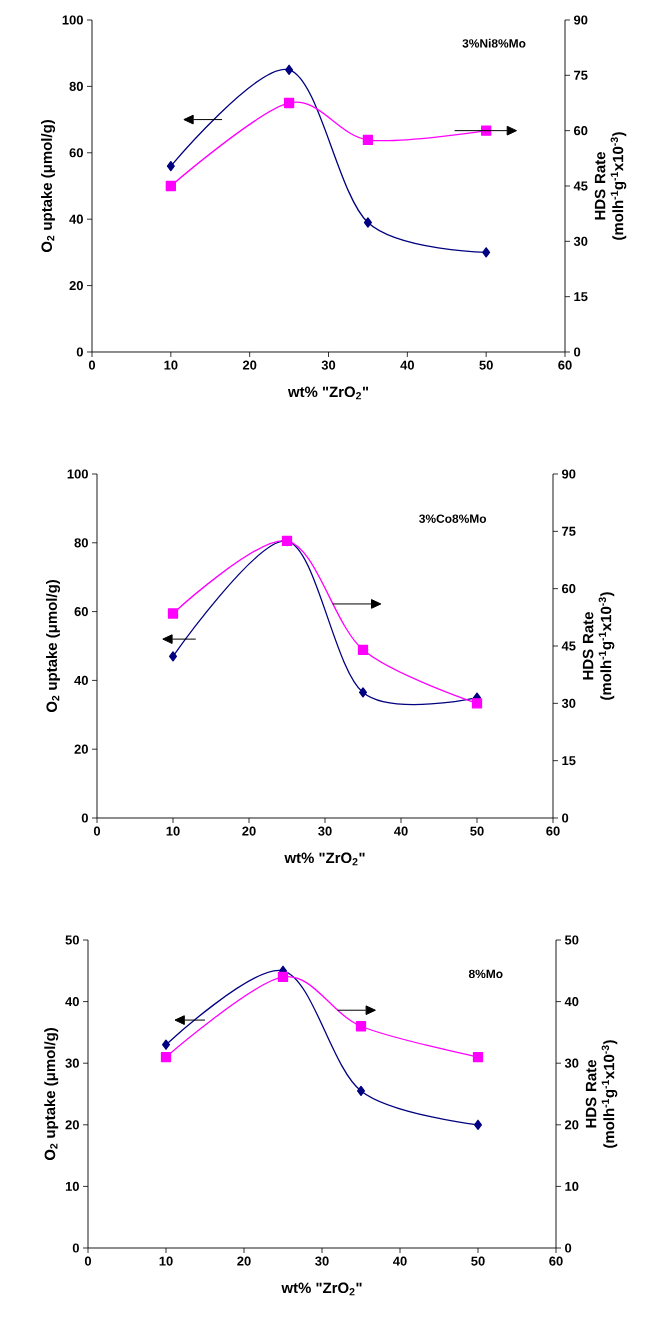 This screenshot has width=665, height=1322. I want to click on annotation: 3%Ni8%Mo, so click(494, 43).